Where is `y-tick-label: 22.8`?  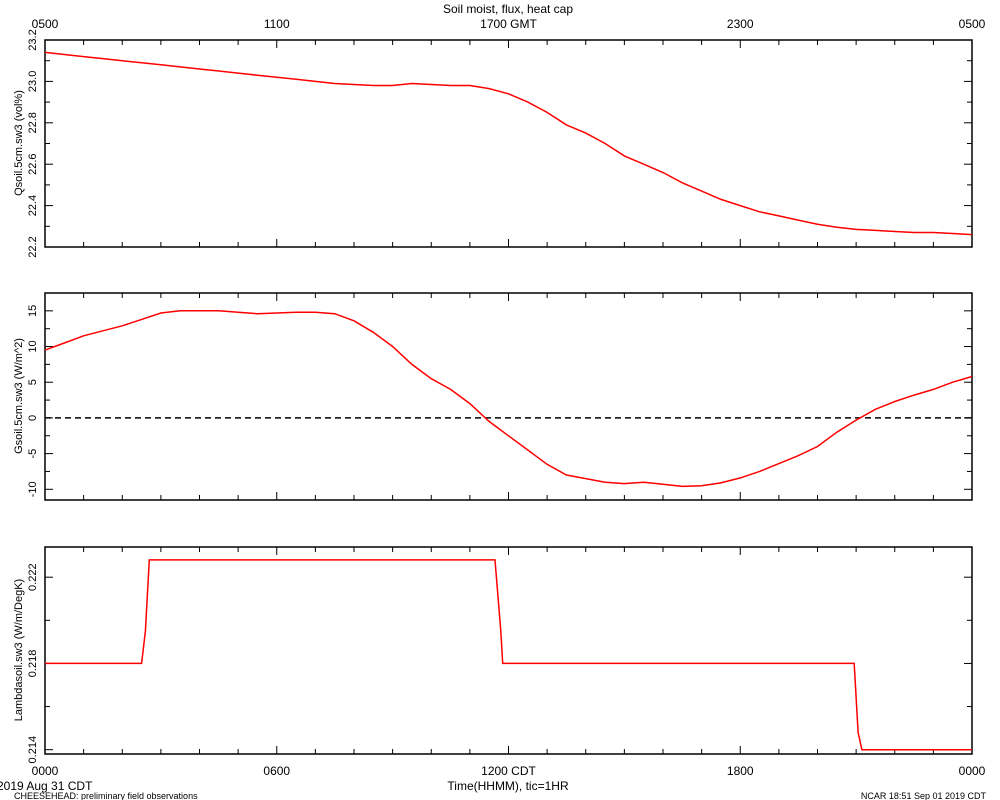 y-tick-label: 22.8 is located at coordinates (33, 122).